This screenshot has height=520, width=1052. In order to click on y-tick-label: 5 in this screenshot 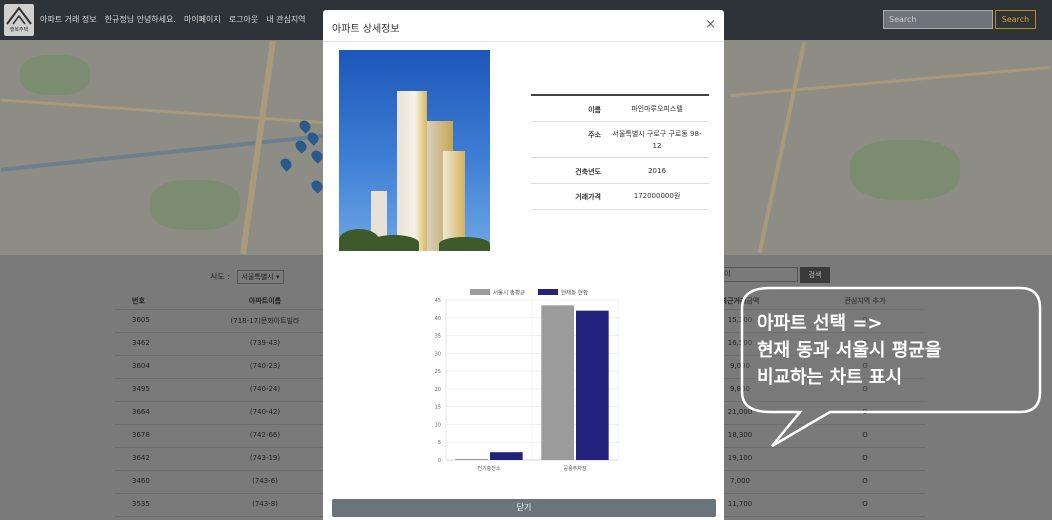, I will do `click(439, 443)`.